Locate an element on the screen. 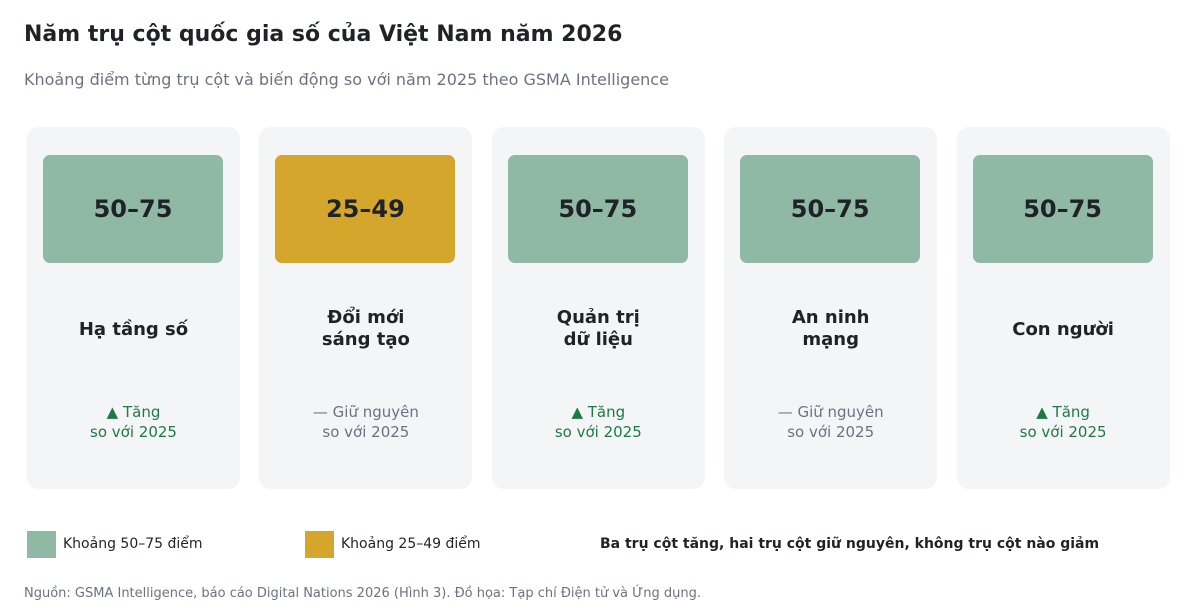 The height and width of the screenshot is (611, 1200). pillar-name-line: Hạ tầng số is located at coordinates (133, 329).